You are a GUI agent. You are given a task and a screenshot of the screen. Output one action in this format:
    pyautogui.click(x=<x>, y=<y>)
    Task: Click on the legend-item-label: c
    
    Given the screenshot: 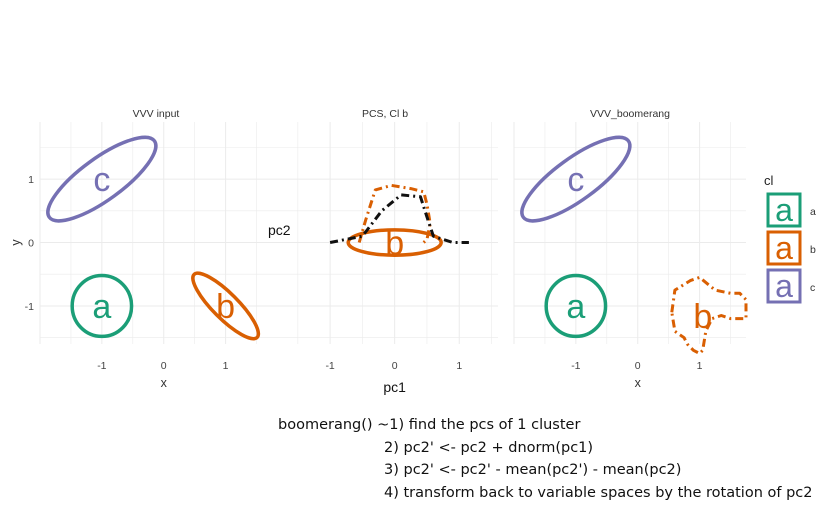 What is the action you would take?
    pyautogui.click(x=812, y=288)
    